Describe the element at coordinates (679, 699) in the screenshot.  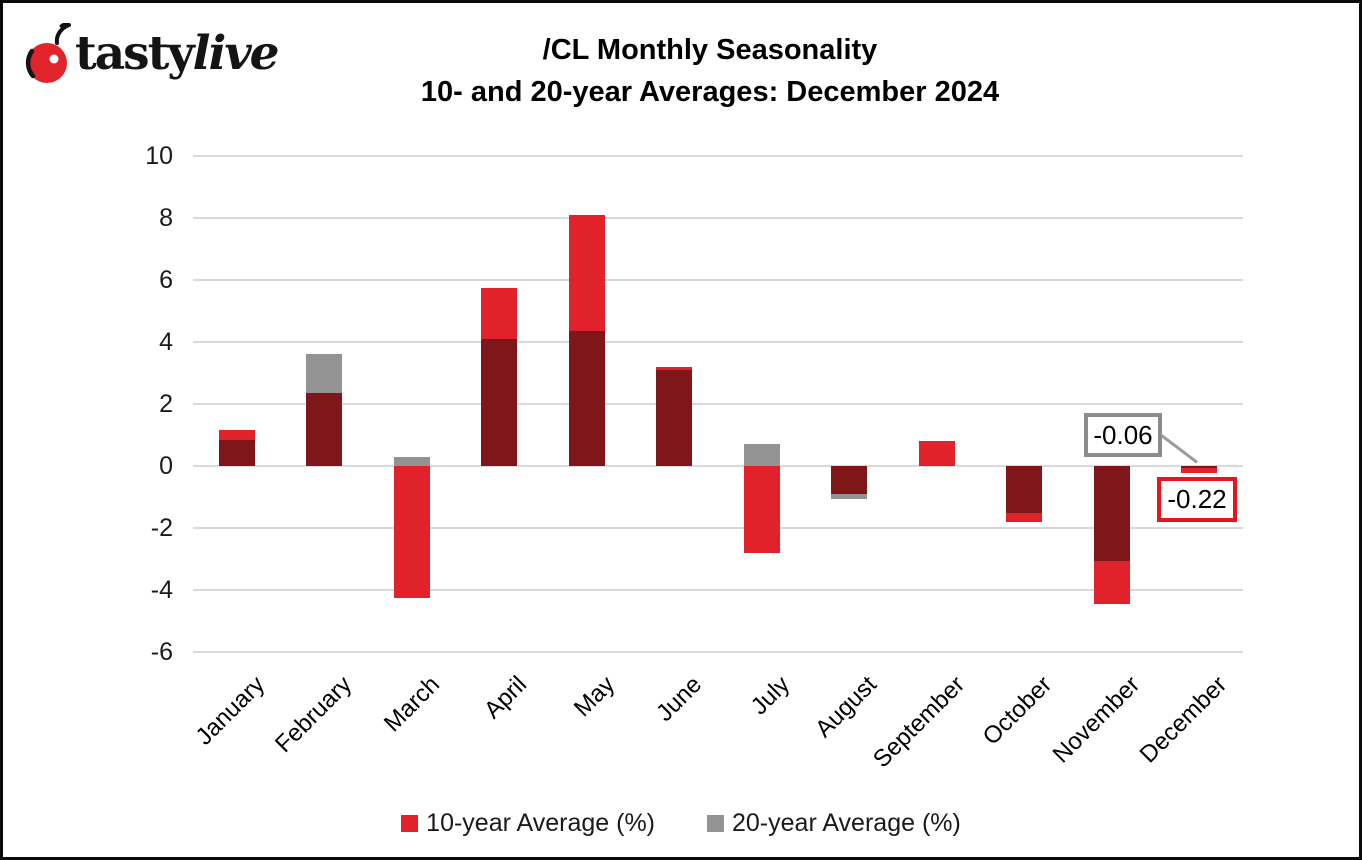
I see `x-axis-label-june: June` at that location.